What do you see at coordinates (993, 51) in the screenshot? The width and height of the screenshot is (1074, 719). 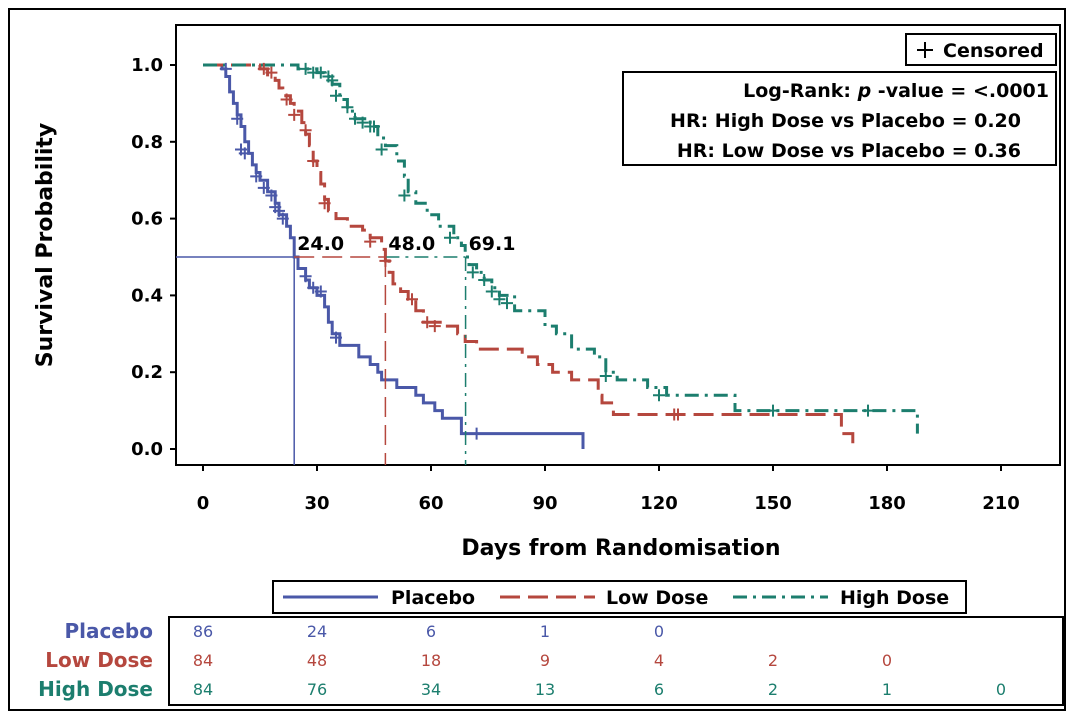 I see `censored-legend-label: Censored` at bounding box center [993, 51].